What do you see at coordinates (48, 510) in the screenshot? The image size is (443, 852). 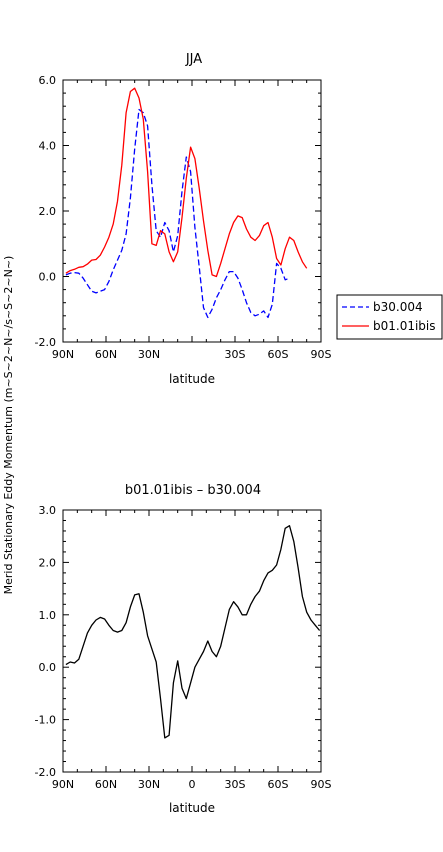 I see `y-tick-label: 3.0` at bounding box center [48, 510].